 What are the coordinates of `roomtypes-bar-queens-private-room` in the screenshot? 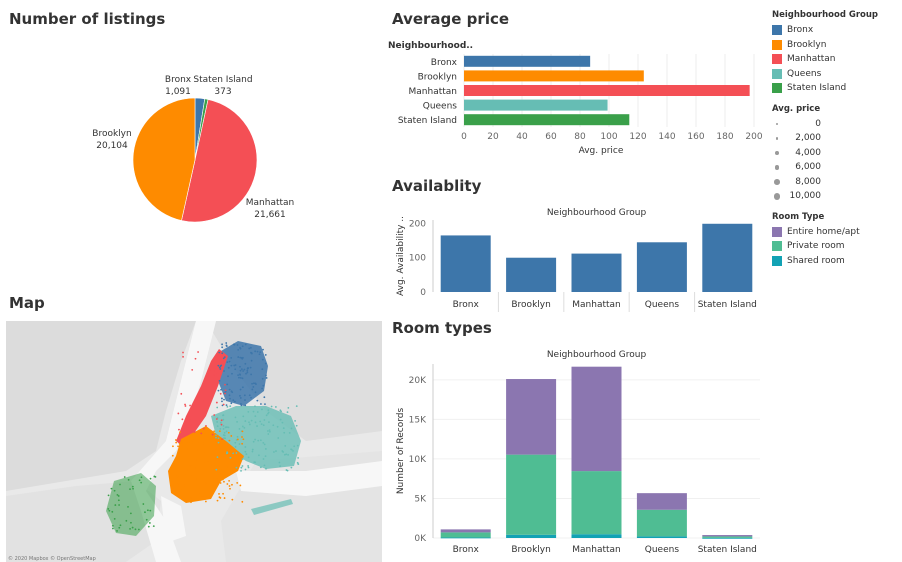 It's located at (661, 523).